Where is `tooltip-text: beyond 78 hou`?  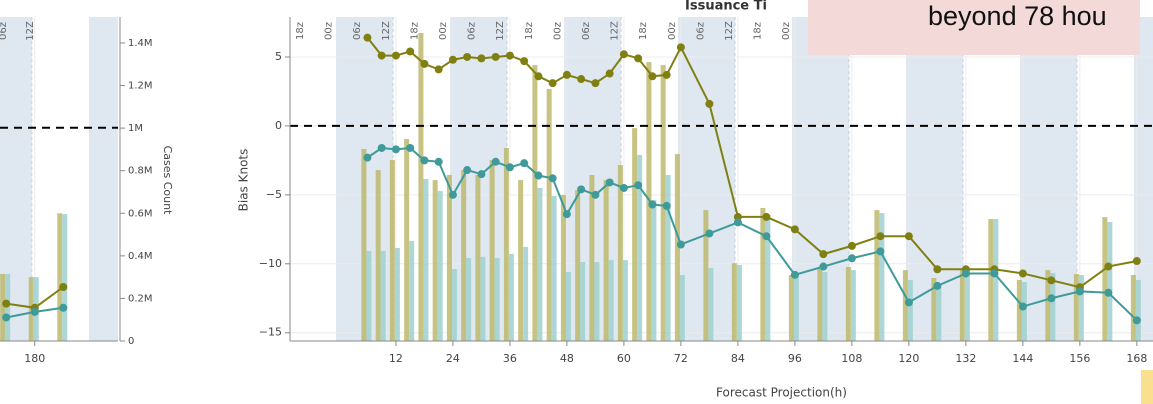
tooltip-text: beyond 78 hou is located at coordinates (1017, 16).